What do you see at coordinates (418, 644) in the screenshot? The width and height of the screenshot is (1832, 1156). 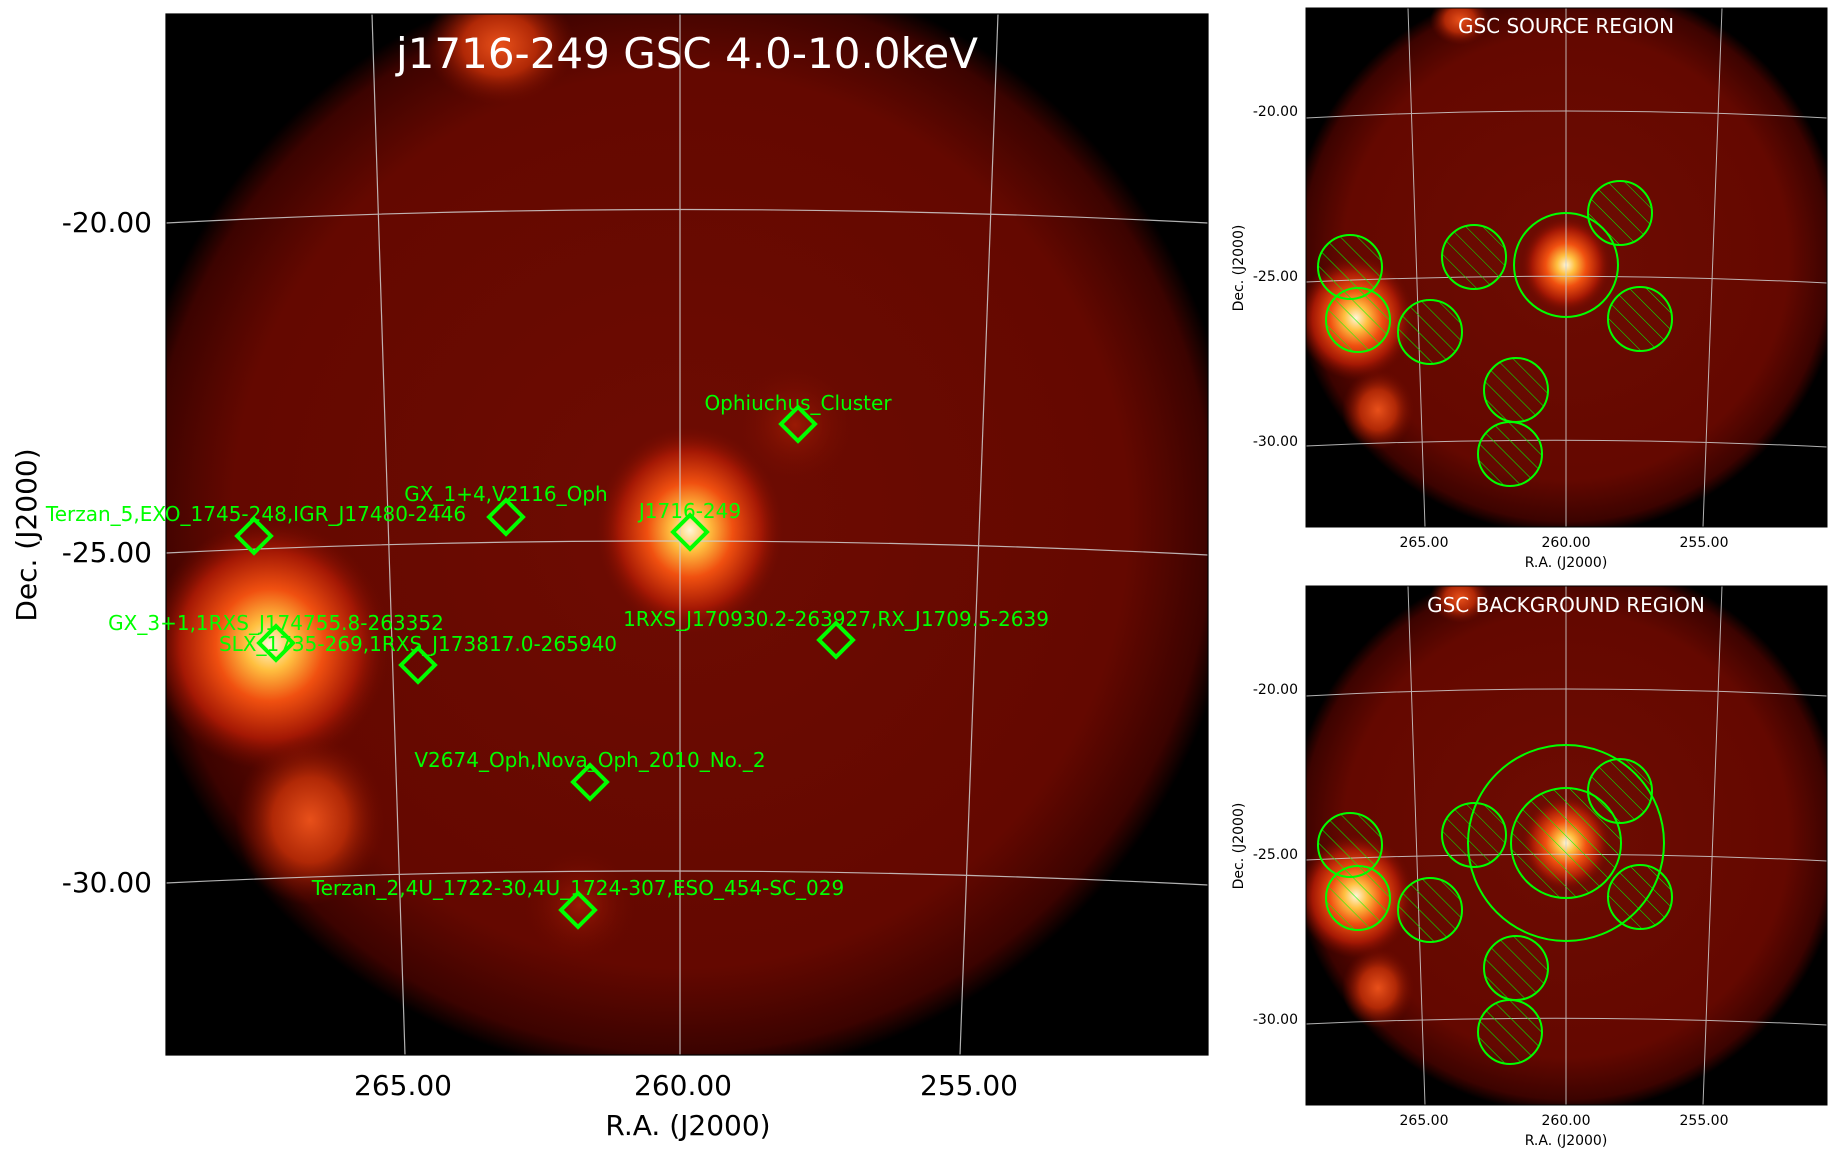 I see `source-label: SLX_1735-269,1RXS_J173817.0-265940` at bounding box center [418, 644].